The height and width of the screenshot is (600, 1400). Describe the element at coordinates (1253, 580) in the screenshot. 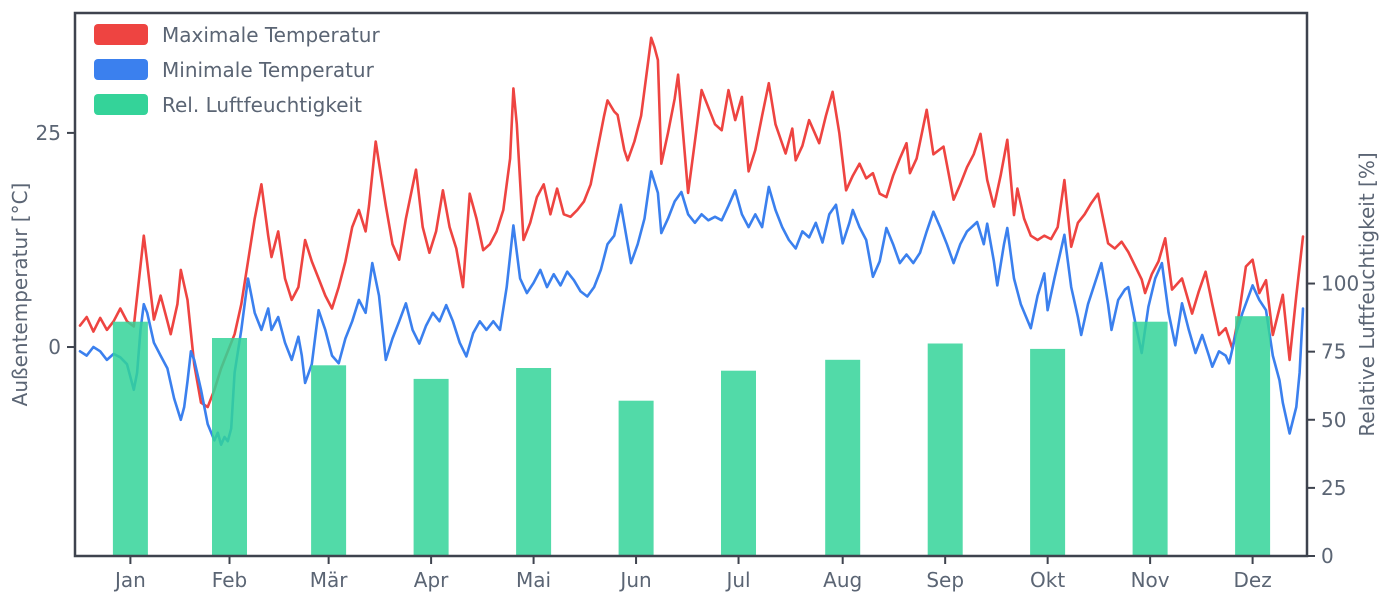

I see `x-tick-label: Dez` at that location.